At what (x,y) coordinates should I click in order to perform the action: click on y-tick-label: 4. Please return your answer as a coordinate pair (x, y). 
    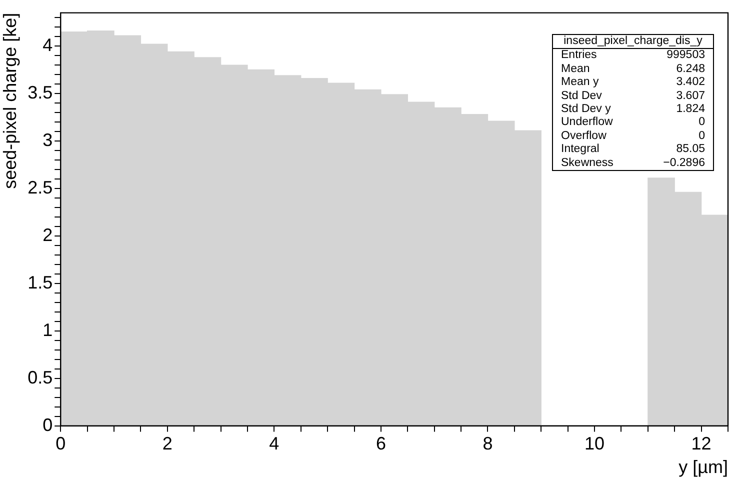
    Looking at the image, I should click on (47, 45).